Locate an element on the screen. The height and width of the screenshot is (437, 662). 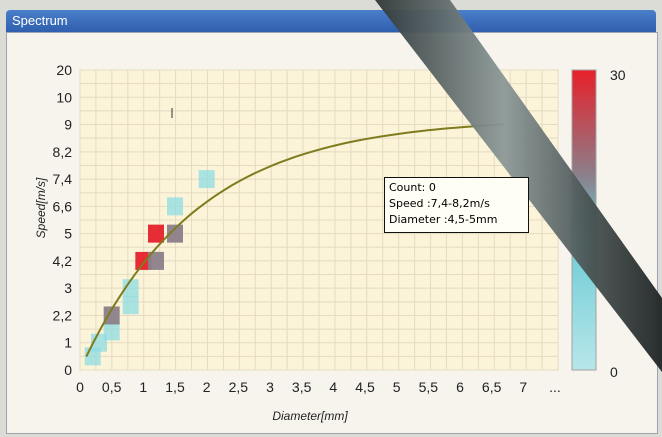
x-tick-label: 6 is located at coordinates (460, 387).